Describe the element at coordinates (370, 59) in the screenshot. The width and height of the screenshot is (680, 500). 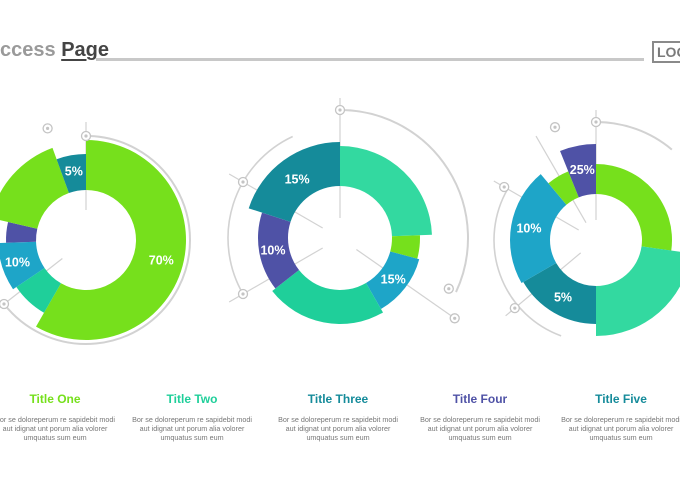
I see `header-divider` at that location.